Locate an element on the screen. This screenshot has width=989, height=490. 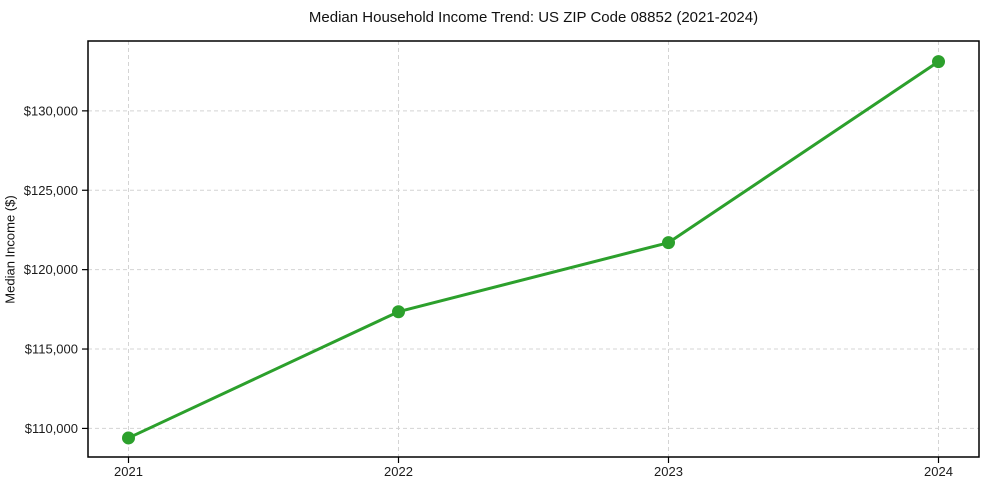
y-tick-label: $120,000 is located at coordinates (51, 269).